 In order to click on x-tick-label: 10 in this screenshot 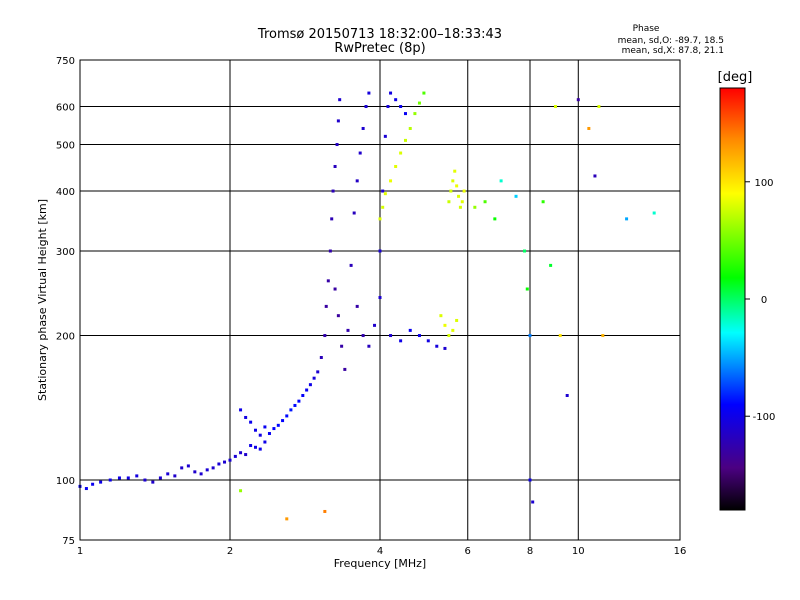, I will do `click(578, 551)`.